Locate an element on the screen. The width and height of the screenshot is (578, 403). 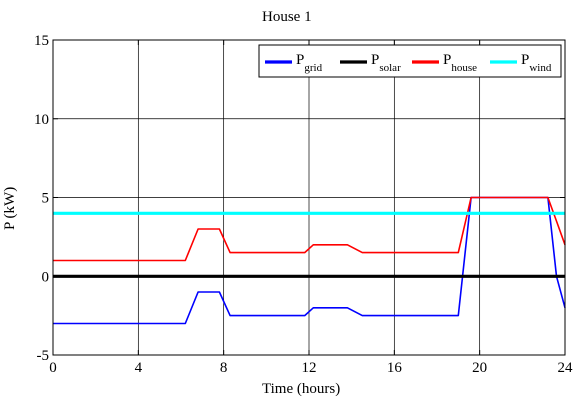
x-tick-label: 20 is located at coordinates (479, 368).